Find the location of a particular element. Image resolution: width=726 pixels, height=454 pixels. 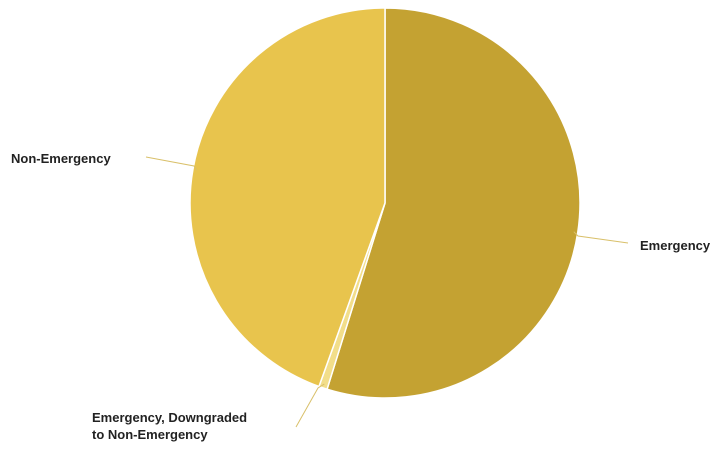

slice-label-line: to Non-Emergency is located at coordinates (150, 434).